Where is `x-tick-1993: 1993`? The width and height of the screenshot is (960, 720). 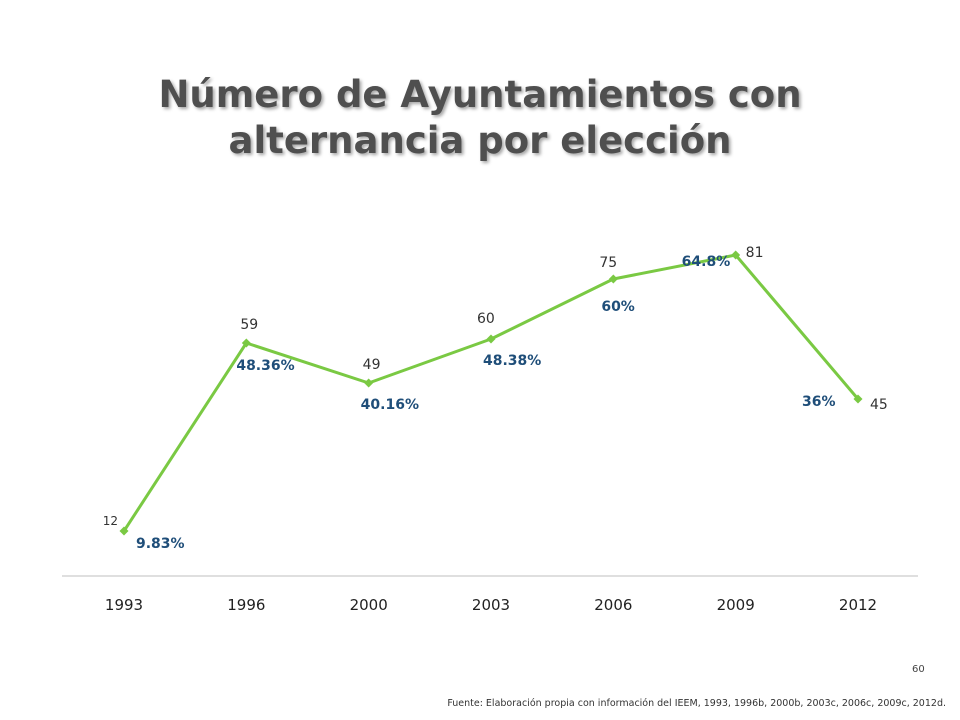
x-tick-1993: 1993 is located at coordinates (124, 605).